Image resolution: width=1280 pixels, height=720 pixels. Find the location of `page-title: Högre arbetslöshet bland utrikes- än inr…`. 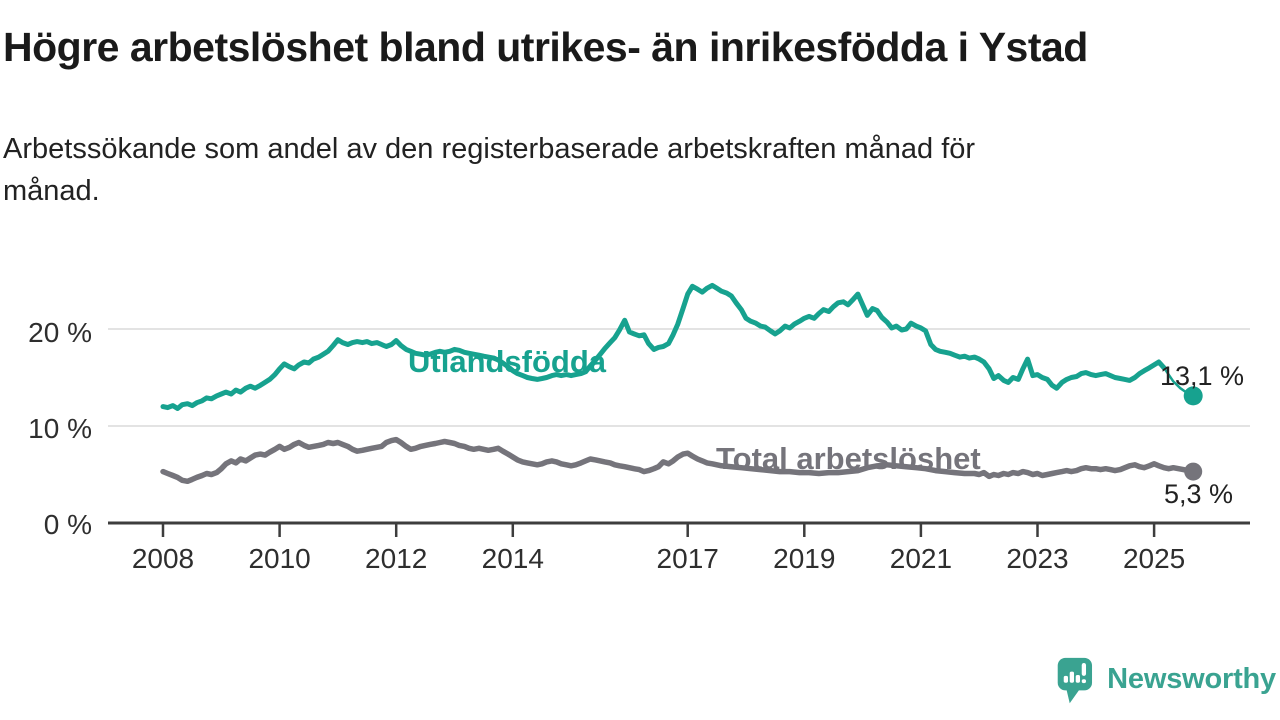

page-title: Högre arbetslöshet bland utrikes- än inr… is located at coordinates (545, 47).